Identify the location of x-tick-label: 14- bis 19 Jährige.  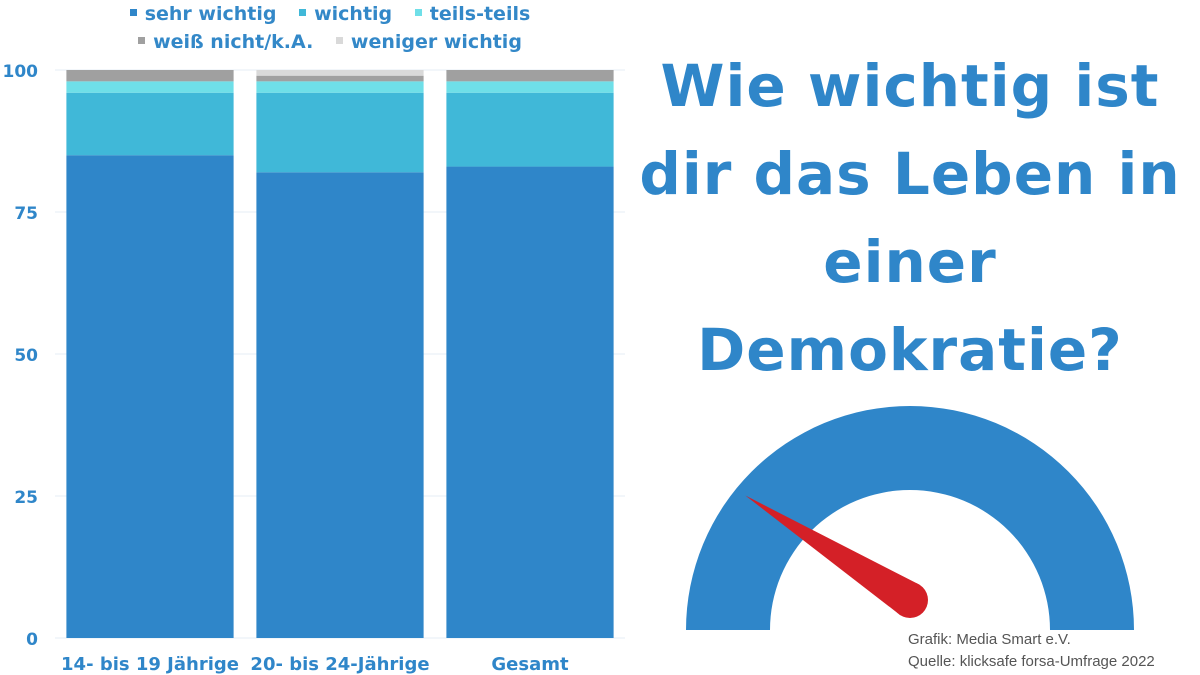
(150, 664).